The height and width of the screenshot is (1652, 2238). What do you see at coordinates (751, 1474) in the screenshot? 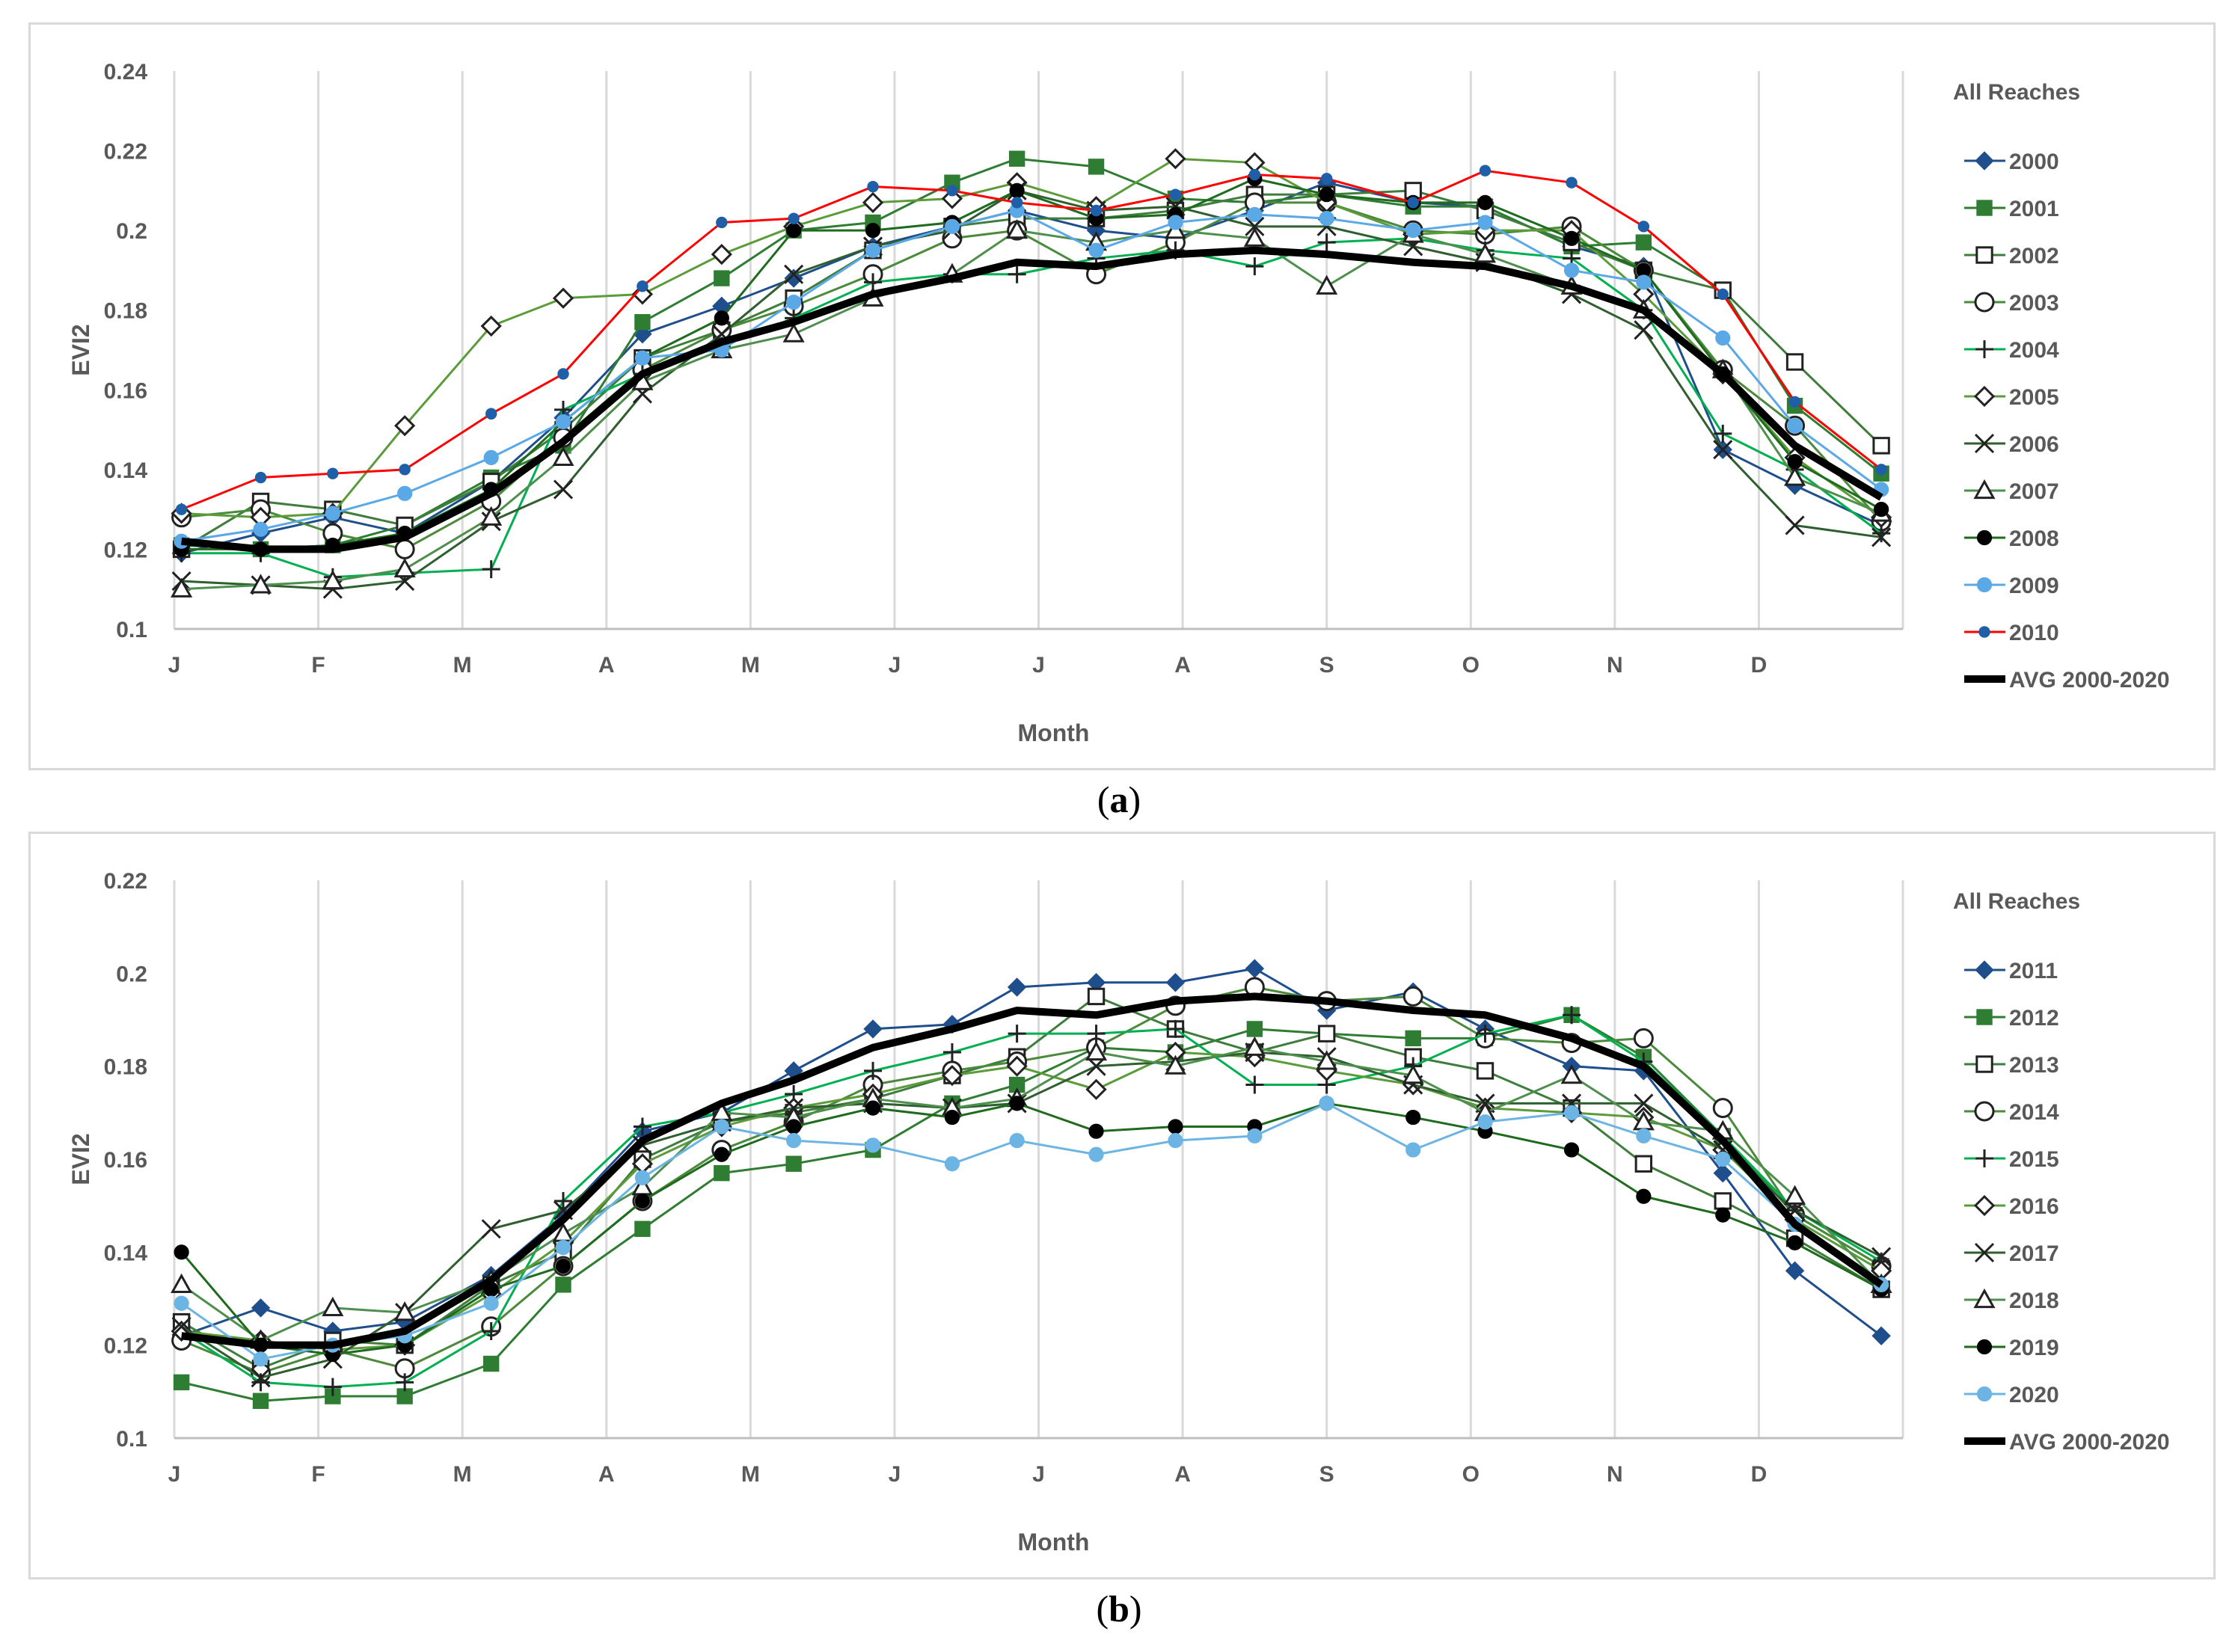
I see `chart-b-month-label: M` at bounding box center [751, 1474].